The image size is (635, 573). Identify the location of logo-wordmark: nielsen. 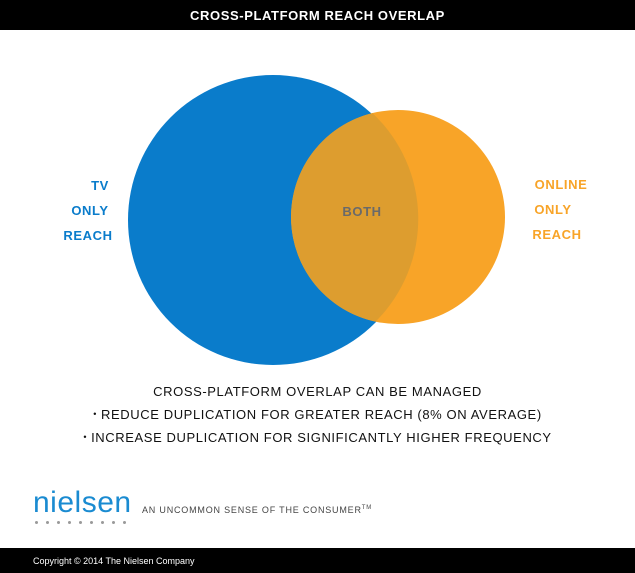
(82, 502).